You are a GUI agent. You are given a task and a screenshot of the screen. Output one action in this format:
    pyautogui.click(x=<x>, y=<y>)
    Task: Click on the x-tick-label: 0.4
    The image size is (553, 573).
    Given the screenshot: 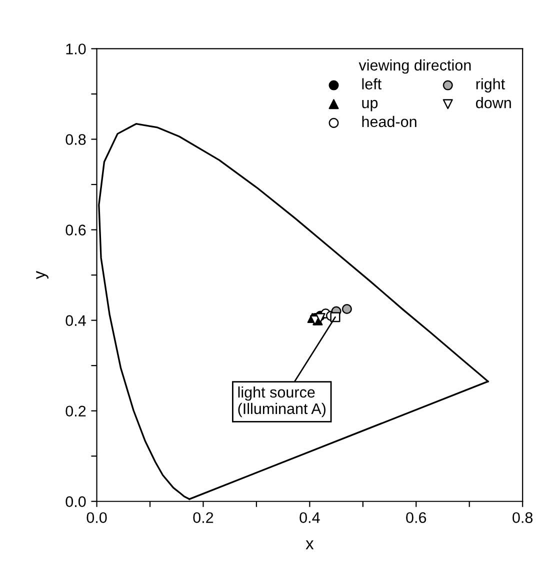 What is the action you would take?
    pyautogui.click(x=310, y=518)
    